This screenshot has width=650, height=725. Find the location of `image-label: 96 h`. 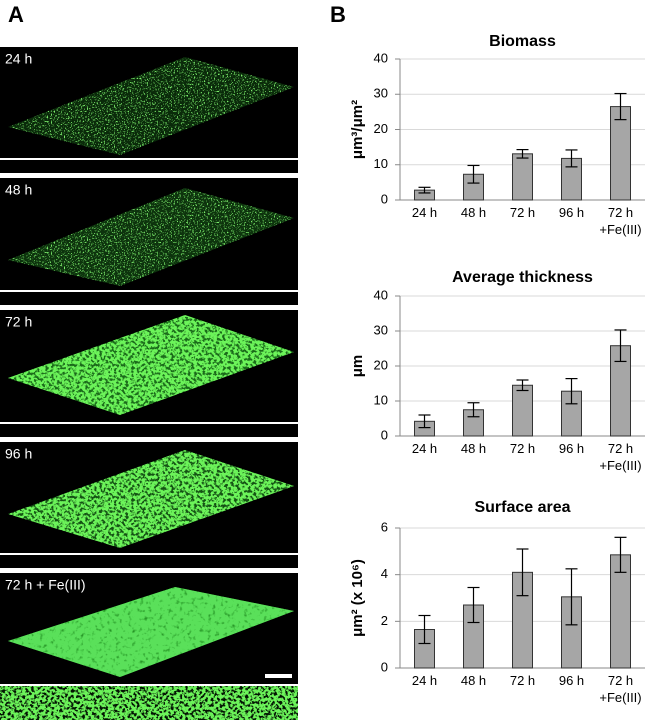

image-label: 96 h is located at coordinates (18, 454).